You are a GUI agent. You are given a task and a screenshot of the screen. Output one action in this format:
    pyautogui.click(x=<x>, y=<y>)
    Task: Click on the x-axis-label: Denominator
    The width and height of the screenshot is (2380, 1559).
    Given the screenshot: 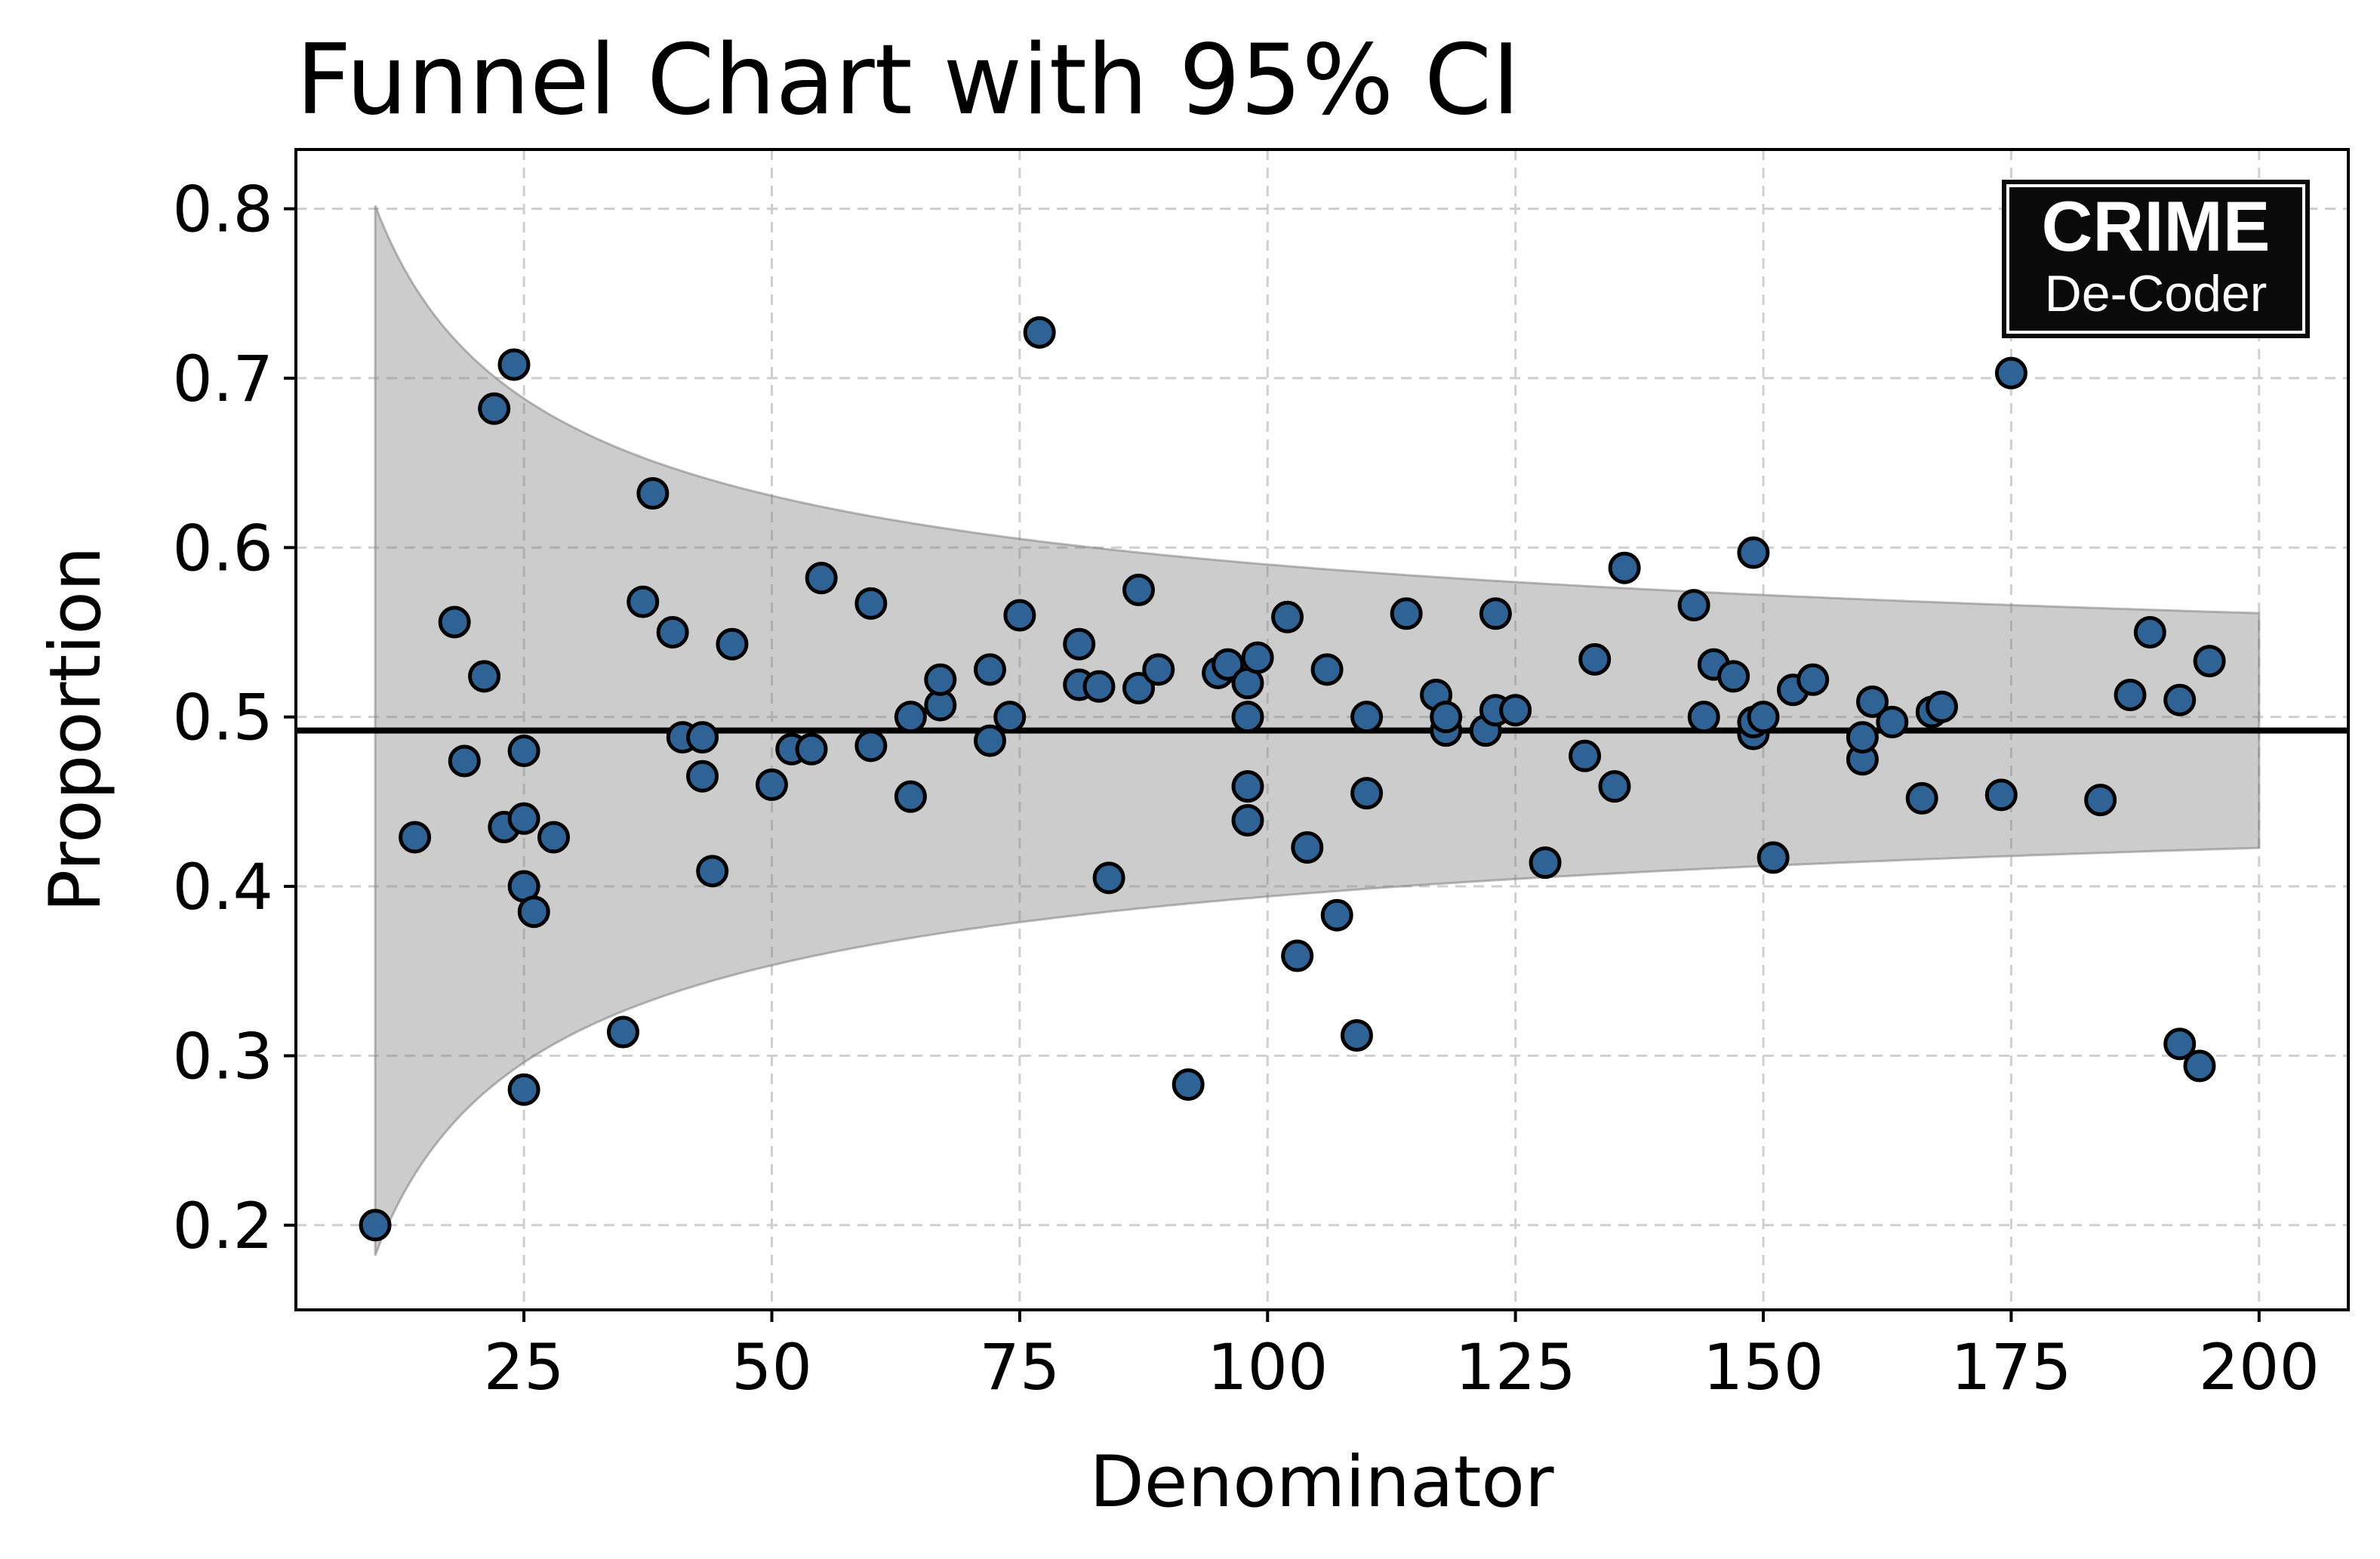 What is the action you would take?
    pyautogui.click(x=1321, y=1483)
    